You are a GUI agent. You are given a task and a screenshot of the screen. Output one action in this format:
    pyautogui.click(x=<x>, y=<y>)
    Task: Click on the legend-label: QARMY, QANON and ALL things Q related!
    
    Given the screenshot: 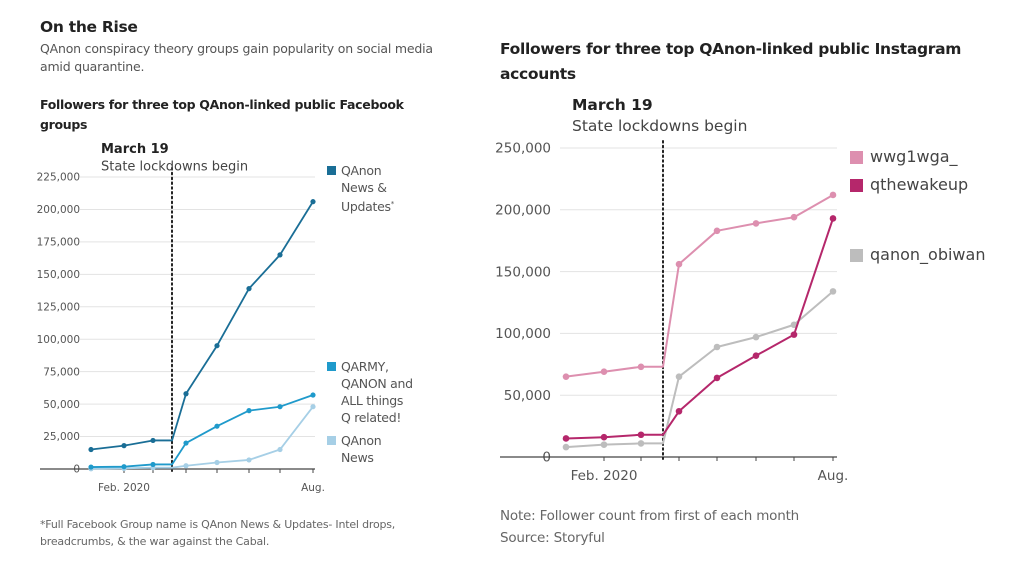 What is the action you would take?
    pyautogui.click(x=377, y=392)
    